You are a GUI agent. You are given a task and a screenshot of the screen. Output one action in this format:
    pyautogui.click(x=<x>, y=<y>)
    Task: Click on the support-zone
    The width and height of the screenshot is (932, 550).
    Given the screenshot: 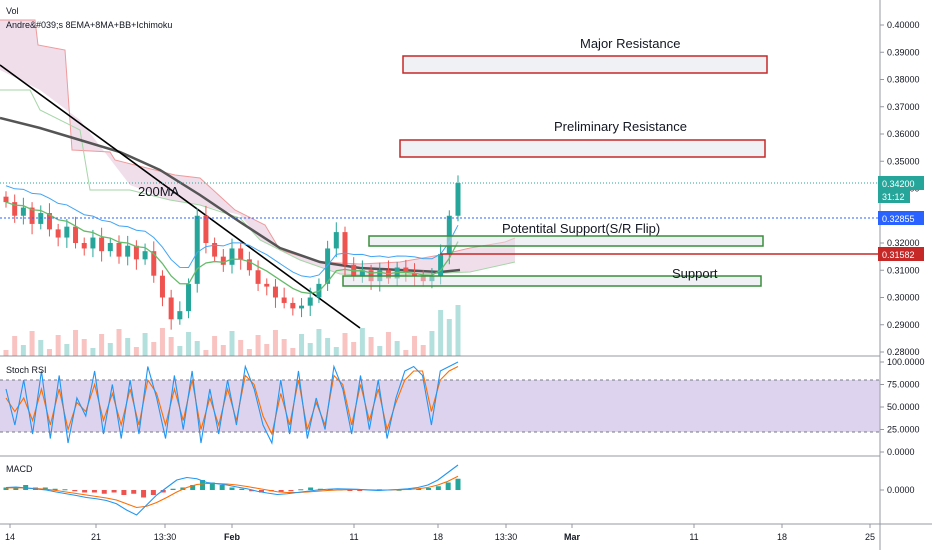 What is the action you would take?
    pyautogui.click(x=552, y=281)
    